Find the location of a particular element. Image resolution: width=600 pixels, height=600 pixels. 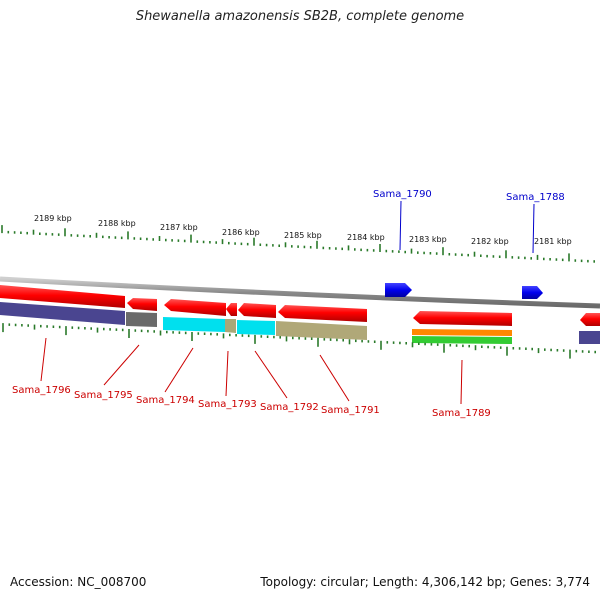

scale-label: 2185 kbp is located at coordinates (303, 235).